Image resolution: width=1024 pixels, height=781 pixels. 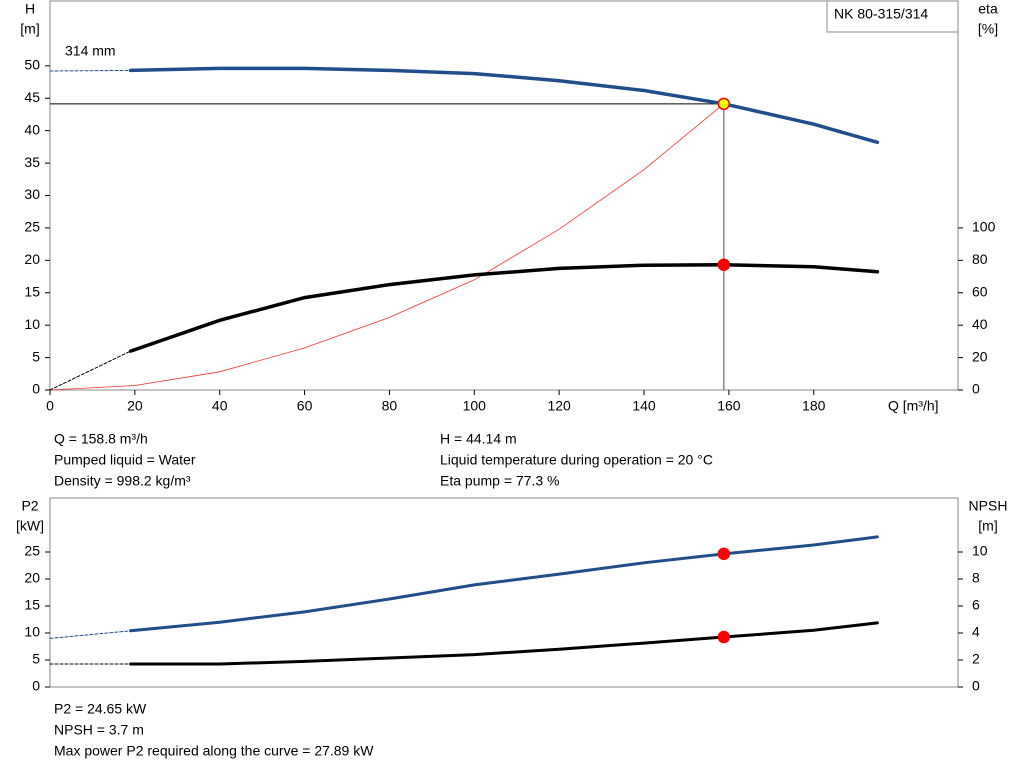 I want to click on y2-tick-label: 20, so click(x=980, y=356).